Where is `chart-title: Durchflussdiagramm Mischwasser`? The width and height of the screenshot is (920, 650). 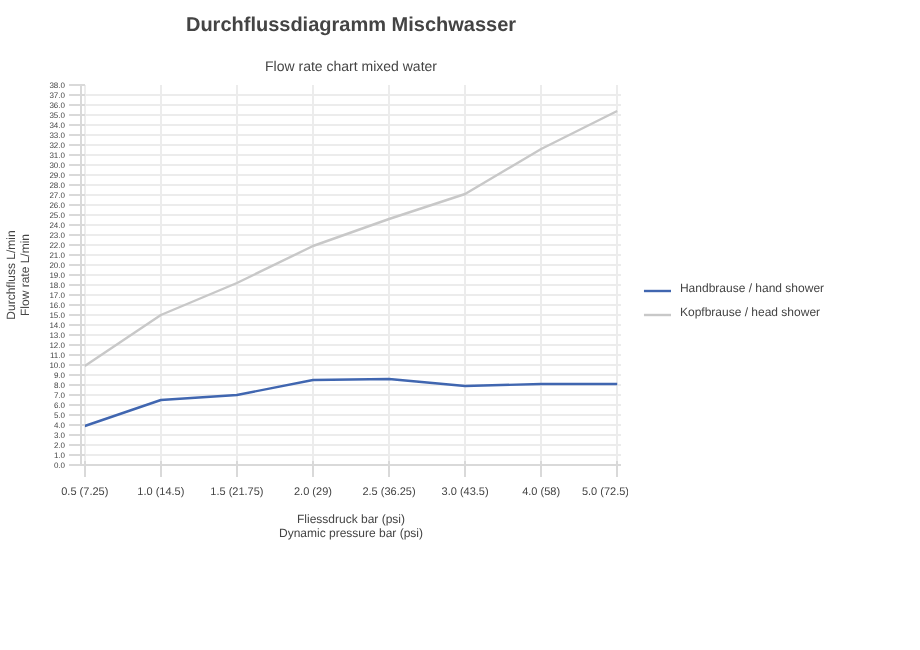
chart-title: Durchflussdiagramm Mischwasser is located at coordinates (351, 26).